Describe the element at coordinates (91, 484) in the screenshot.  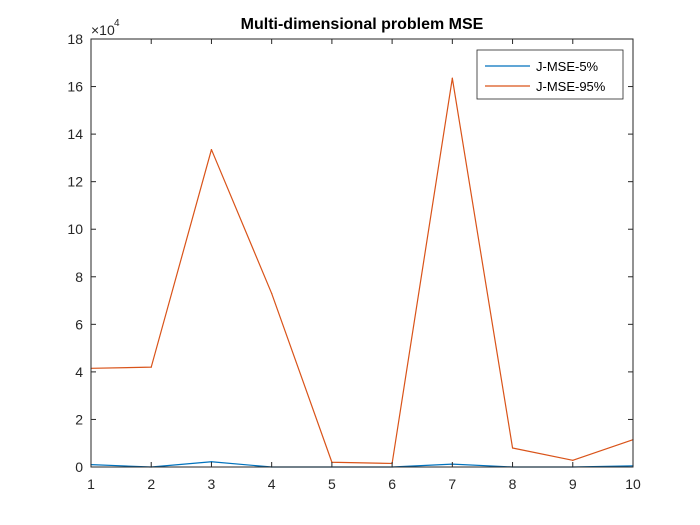
I see `x-tick-label: 1` at that location.